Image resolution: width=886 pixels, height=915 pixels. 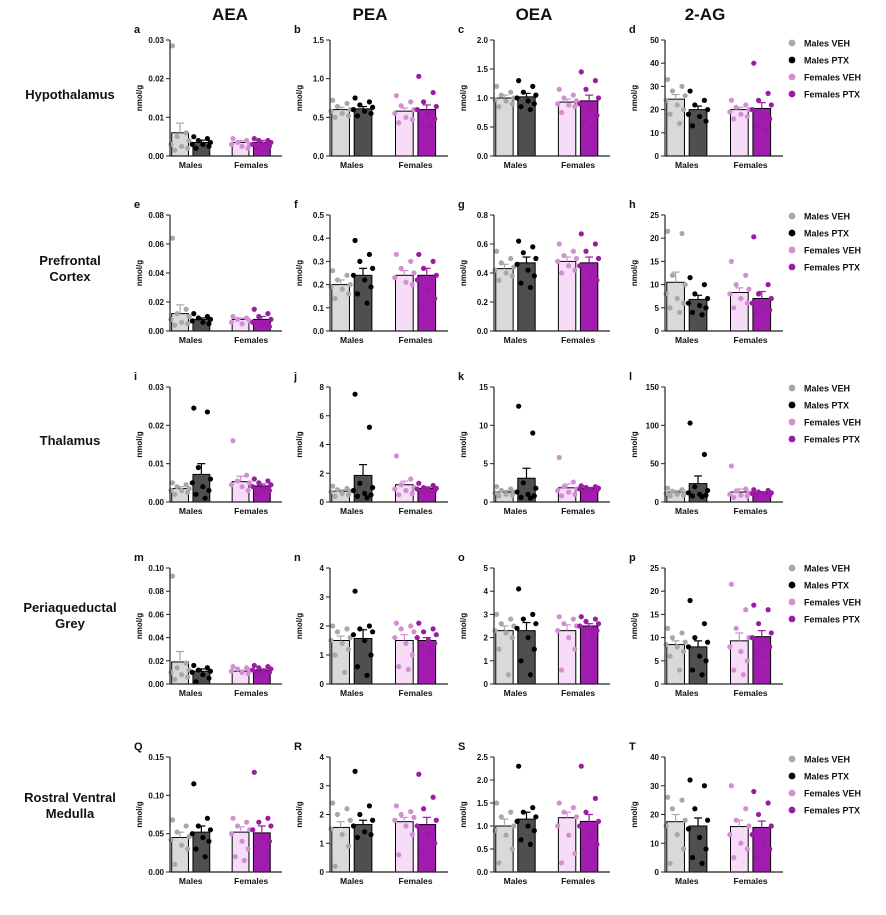 I want to click on y-tick-label: 0.6, so click(x=483, y=244).